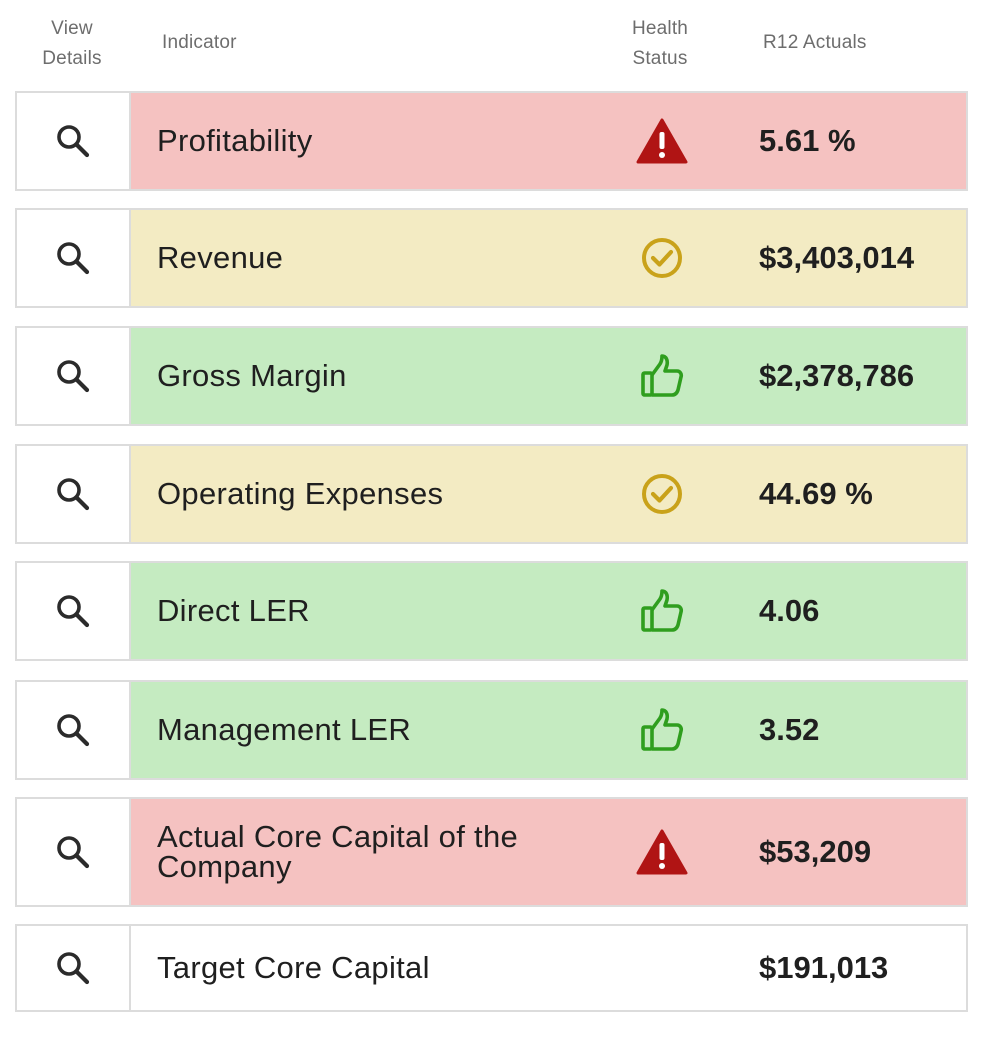 Image resolution: width=992 pixels, height=1040 pixels. I want to click on r12-actual-value: $2,378,786, so click(837, 375).